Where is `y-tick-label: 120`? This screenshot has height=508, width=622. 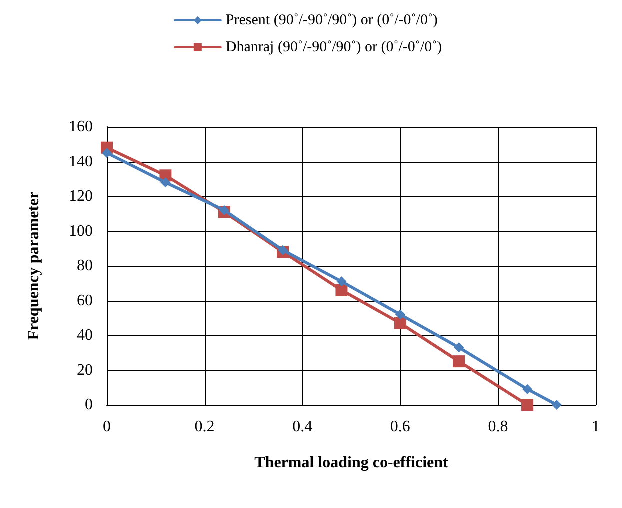 y-tick-label: 120 is located at coordinates (81, 196).